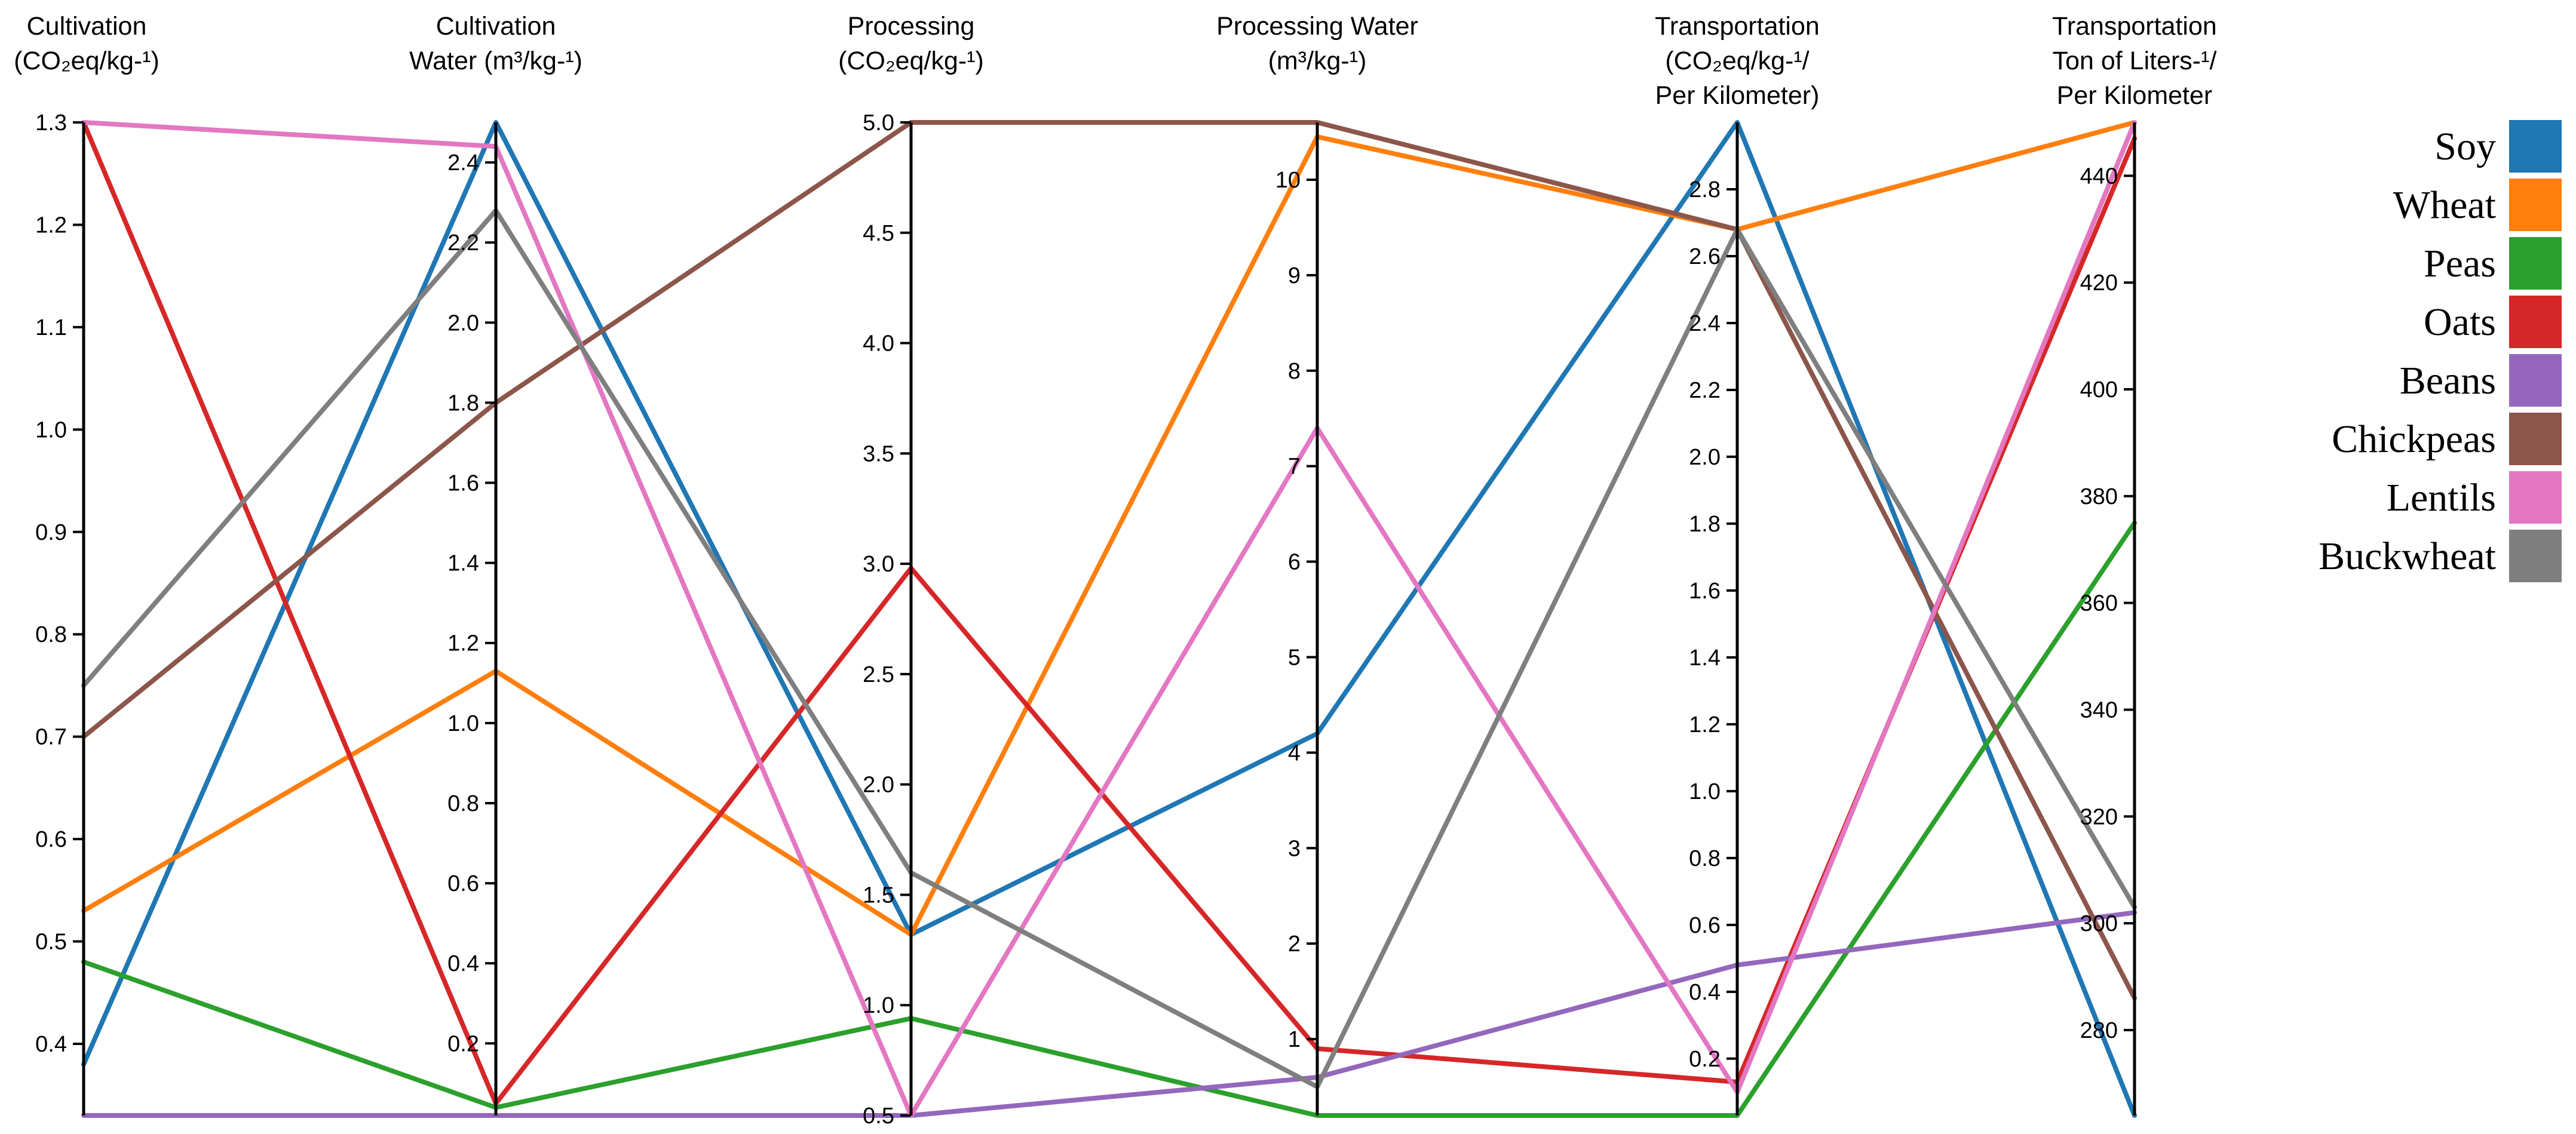  What do you see at coordinates (87, 43) in the screenshot?
I see `axis-title-cultivation: Cultivation (CO₂eq/kg-¹)` at bounding box center [87, 43].